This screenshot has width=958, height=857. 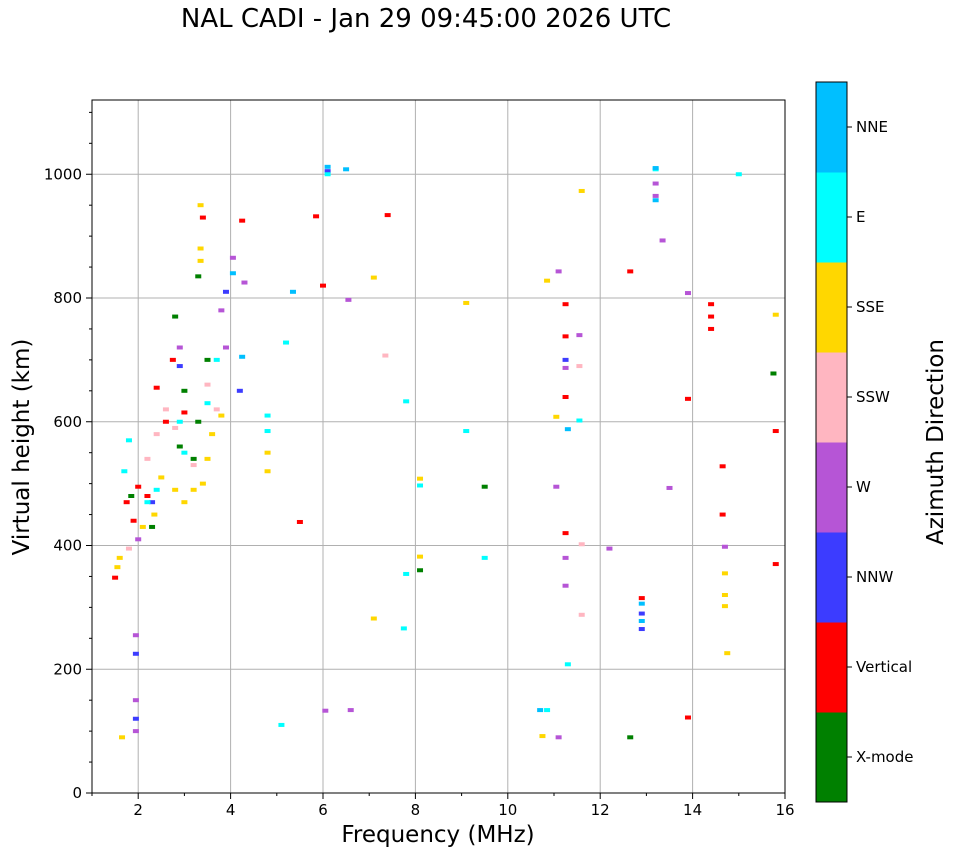 What do you see at coordinates (884, 757) in the screenshot?
I see `colorbar-tick-label: X-mode` at bounding box center [884, 757].